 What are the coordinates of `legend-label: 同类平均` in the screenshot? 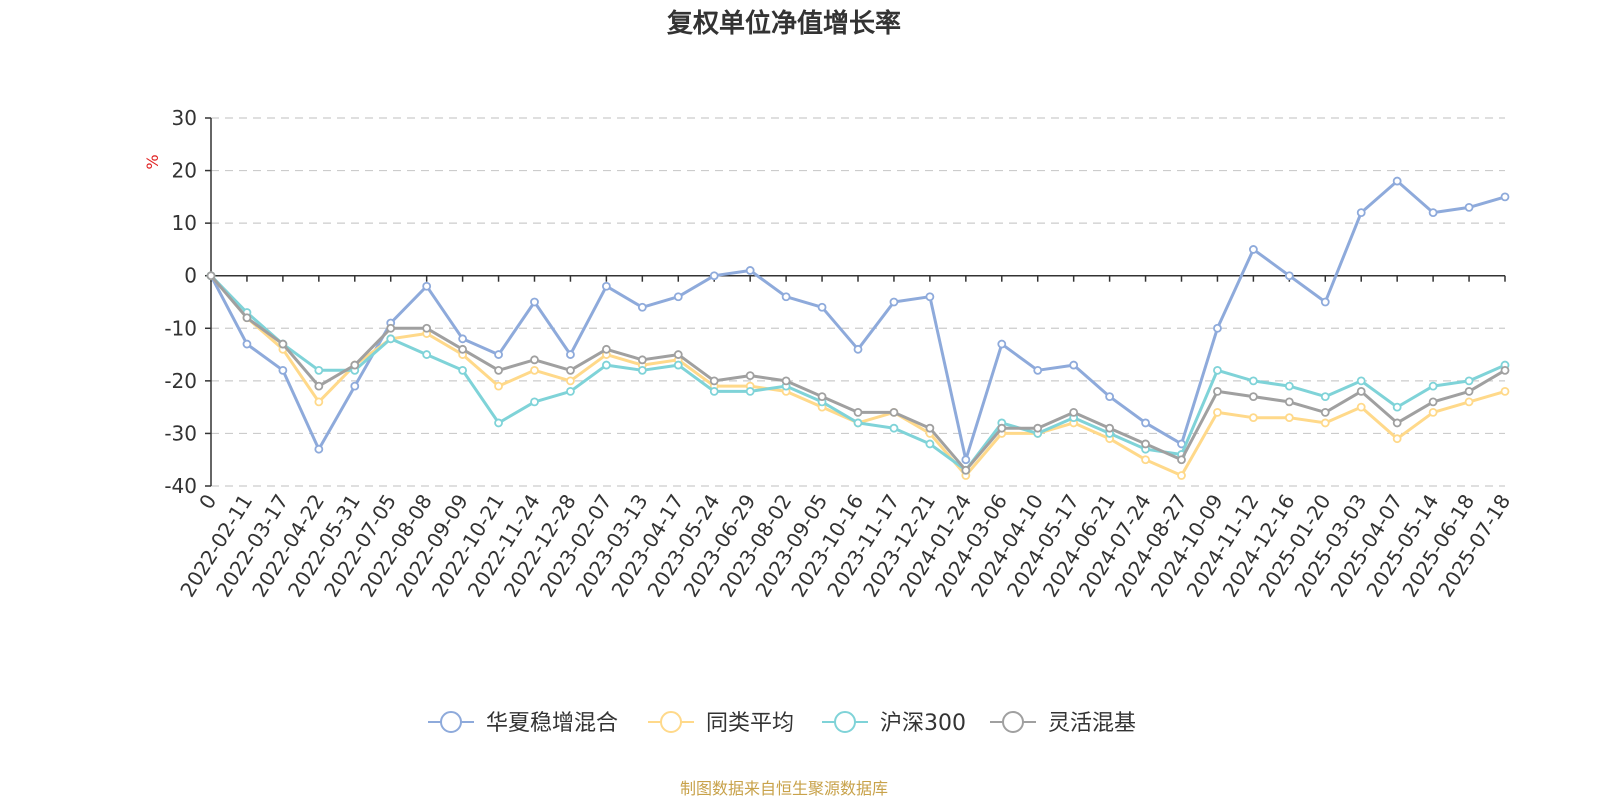 It's located at (750, 723).